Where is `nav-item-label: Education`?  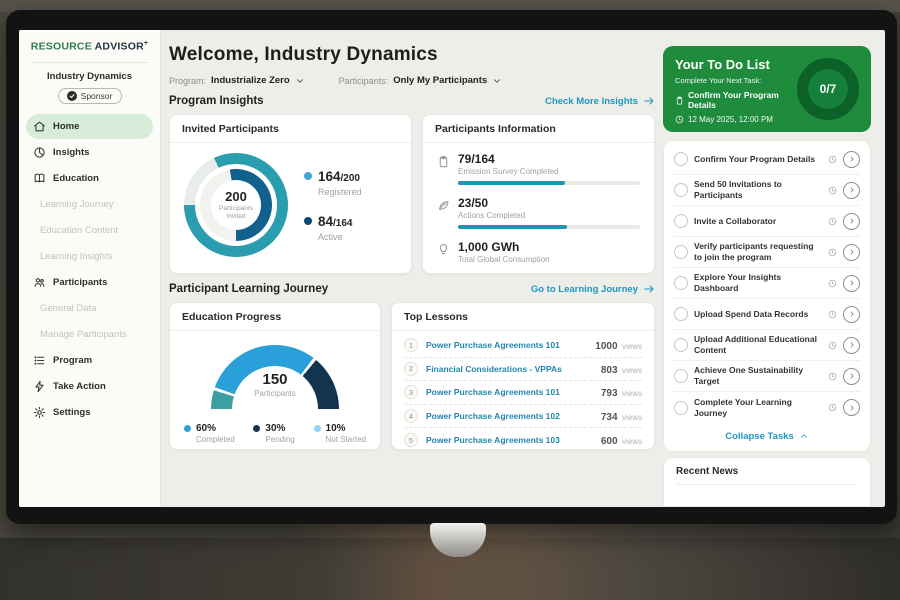
nav-item-label: Education is located at coordinates (76, 178).